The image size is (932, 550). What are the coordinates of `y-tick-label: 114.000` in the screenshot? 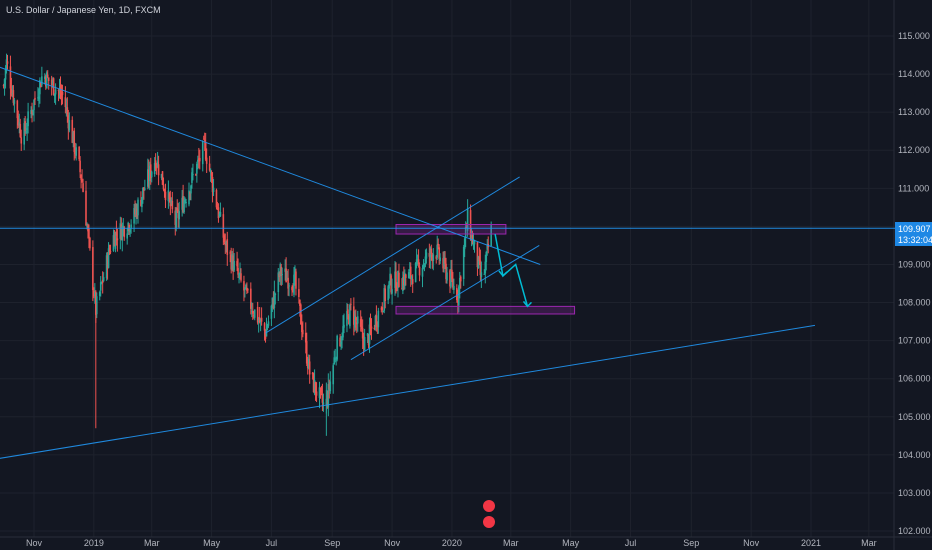 It's located at (914, 74).